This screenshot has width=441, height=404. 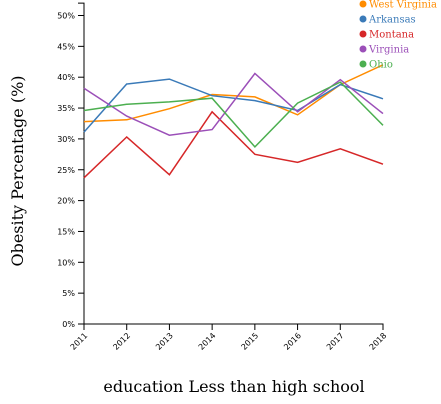 What do you see at coordinates (392, 20) in the screenshot?
I see `legend-label: Arkansas` at bounding box center [392, 20].